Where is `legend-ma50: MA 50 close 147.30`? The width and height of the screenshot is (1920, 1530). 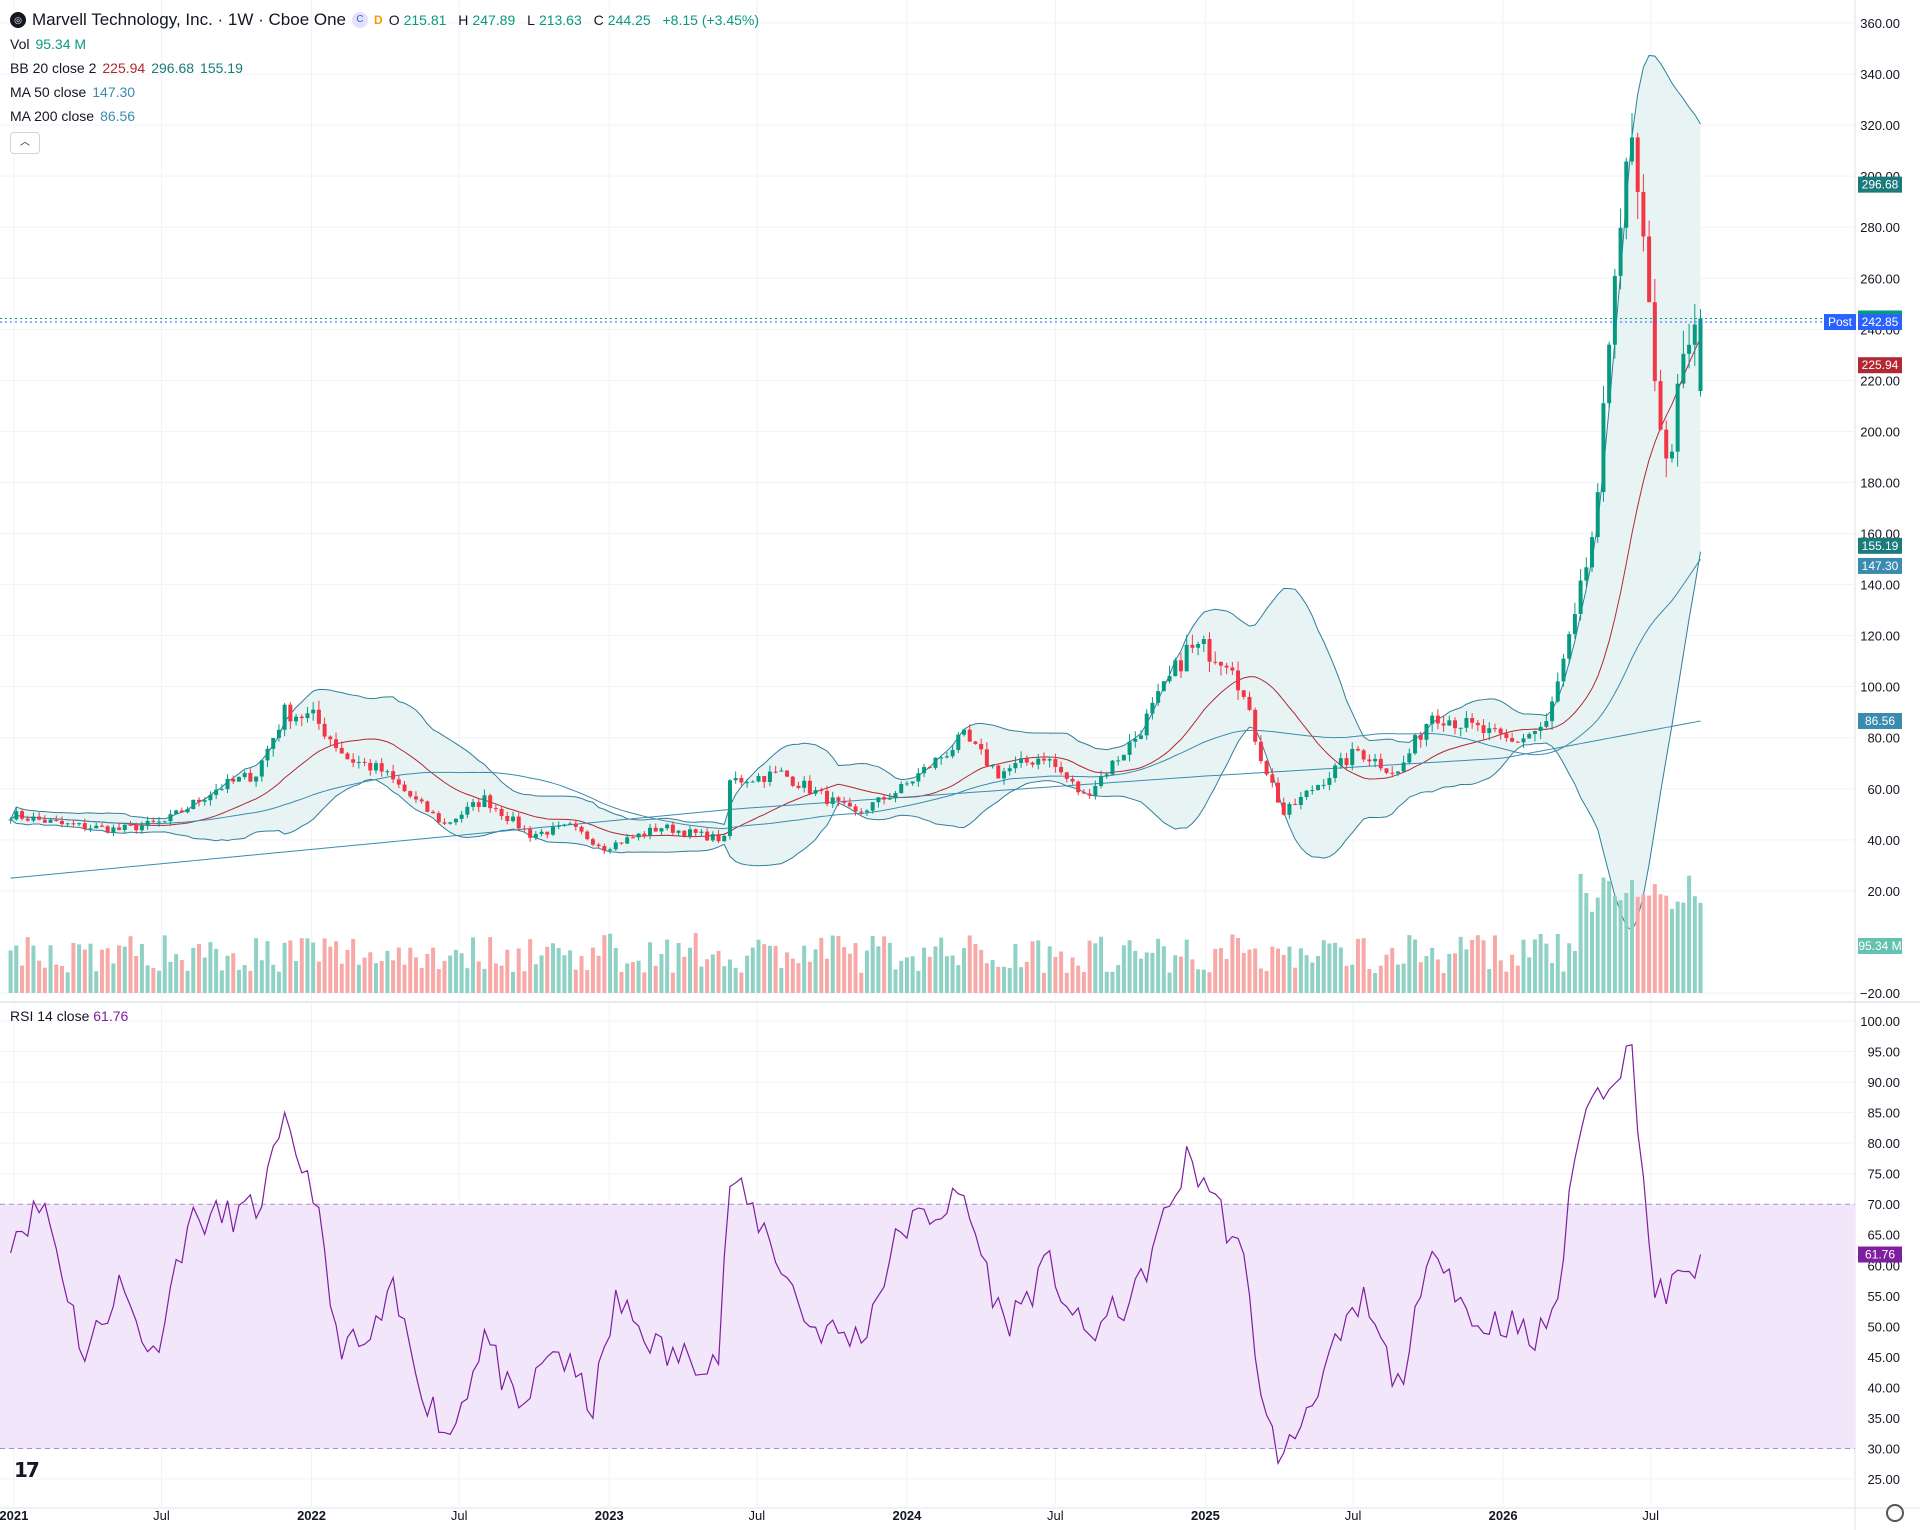 legend-ma50: MA 50 close 147.30 is located at coordinates (73, 92).